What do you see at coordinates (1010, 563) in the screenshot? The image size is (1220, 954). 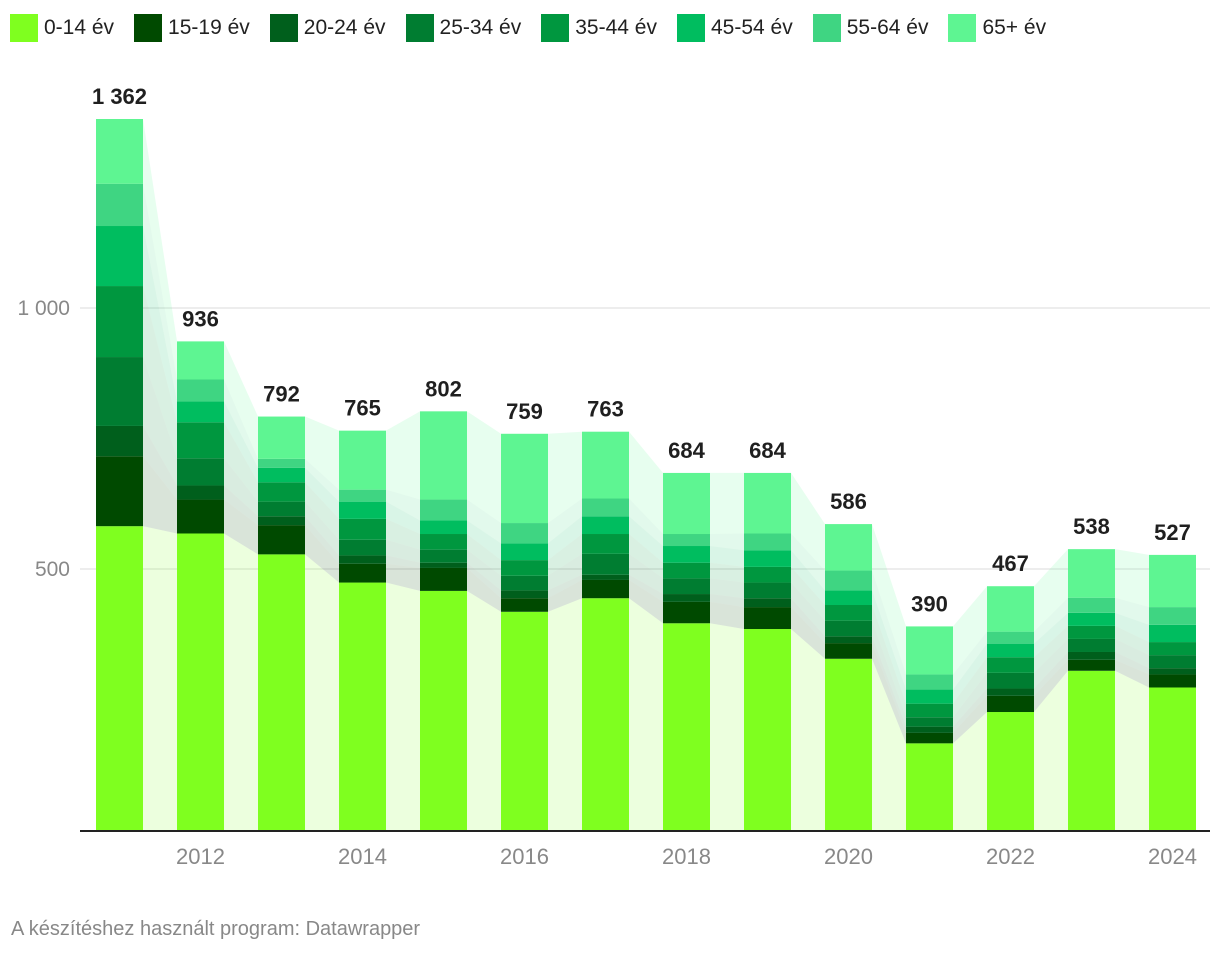 I see `bar-total-label: 467` at bounding box center [1010, 563].